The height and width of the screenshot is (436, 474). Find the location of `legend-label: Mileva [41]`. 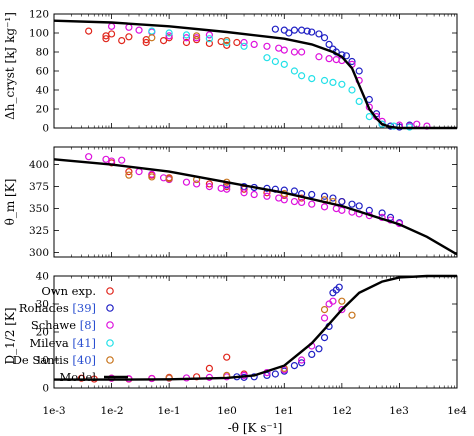

legend-label: Mileva [41] is located at coordinates (62, 343).